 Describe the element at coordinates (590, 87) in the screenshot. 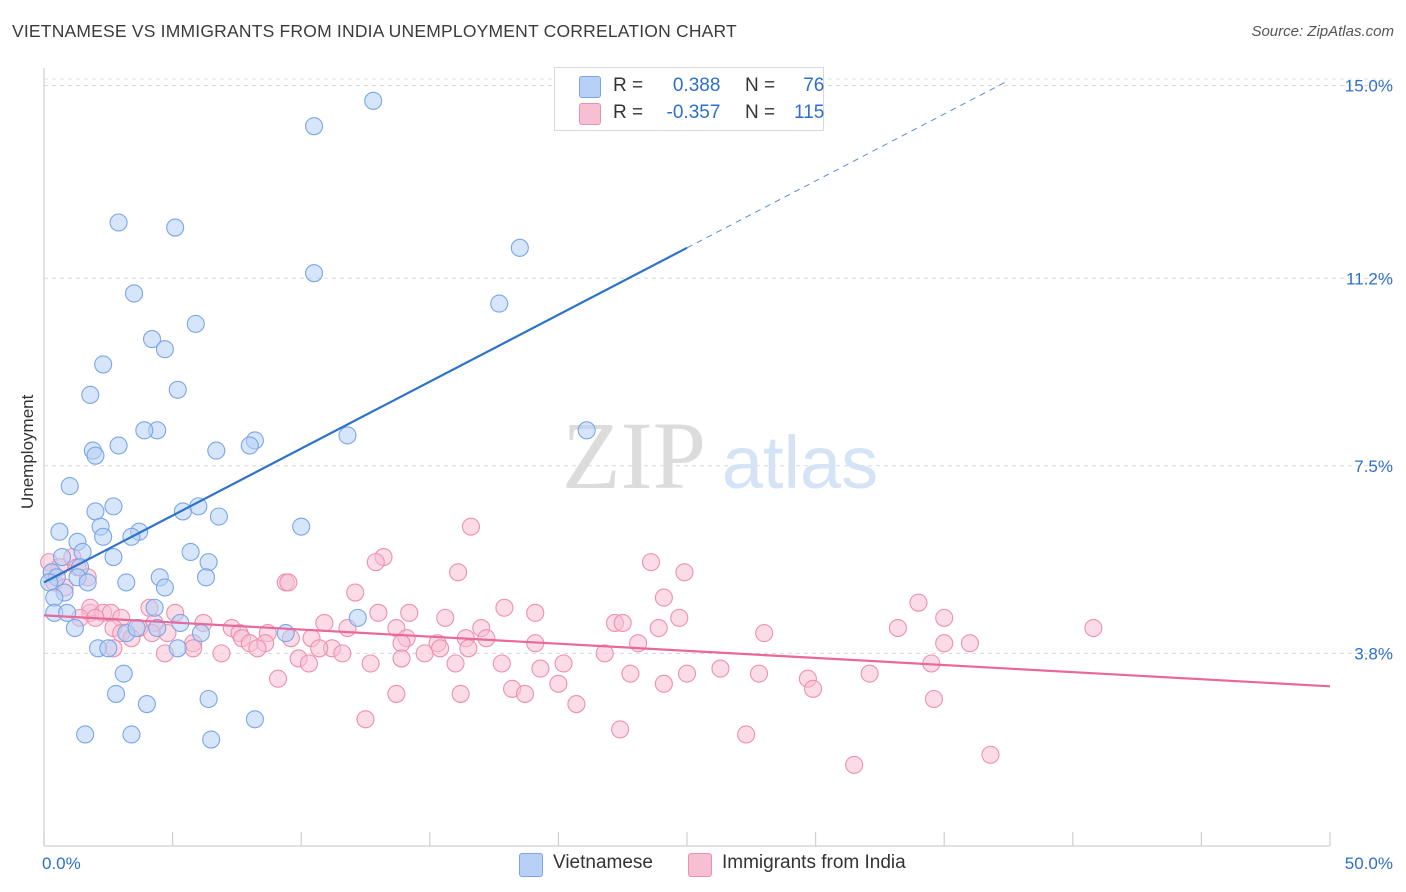

I see `vietnamese-swatch` at that location.